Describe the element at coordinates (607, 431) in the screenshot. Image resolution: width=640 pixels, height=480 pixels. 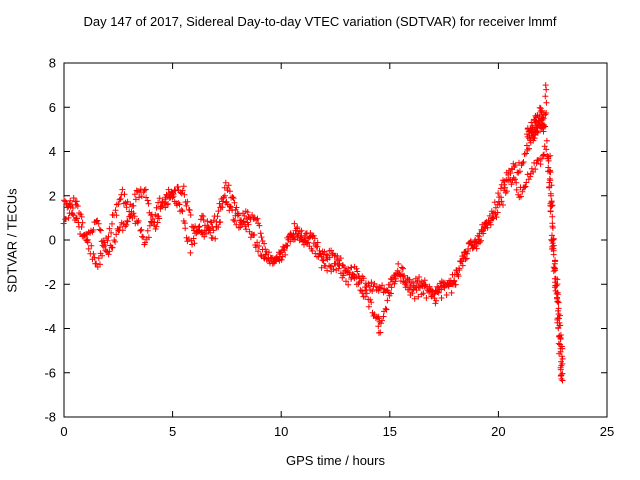
I see `x-tick-label: 25` at that location.